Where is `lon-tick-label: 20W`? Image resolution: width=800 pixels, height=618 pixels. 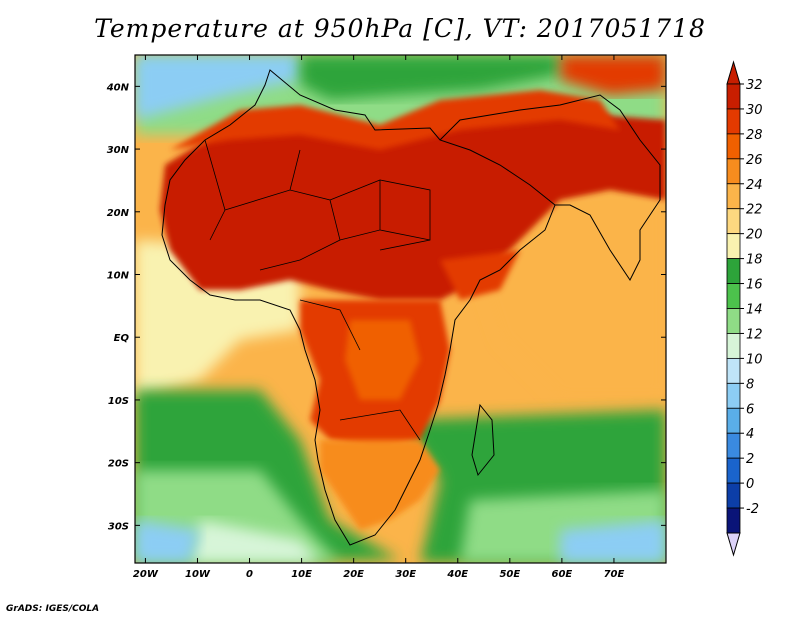
lon-tick-label: 20W is located at coordinates (146, 574).